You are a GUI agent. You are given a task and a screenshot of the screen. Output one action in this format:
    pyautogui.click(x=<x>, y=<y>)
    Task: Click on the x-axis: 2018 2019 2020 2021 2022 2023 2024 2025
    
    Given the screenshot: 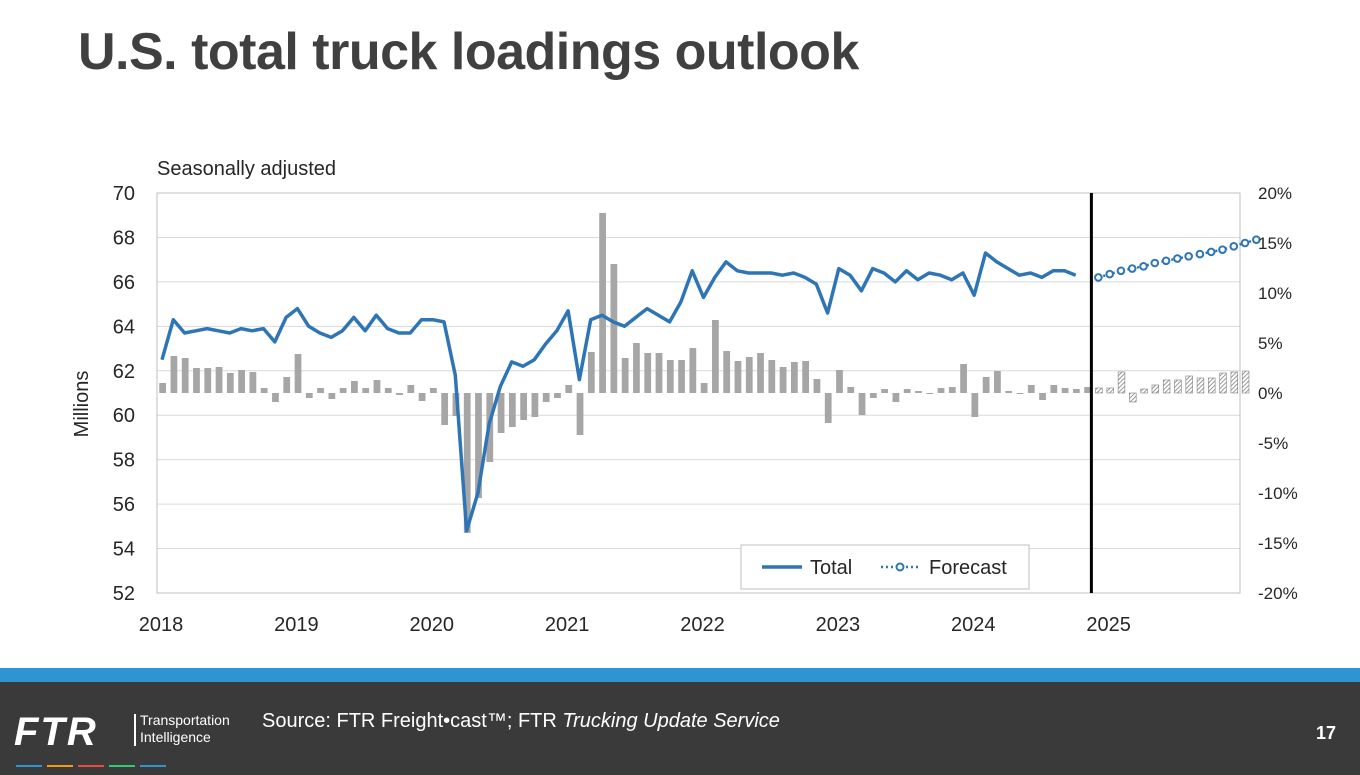 What is the action you would take?
    pyautogui.click(x=635, y=625)
    